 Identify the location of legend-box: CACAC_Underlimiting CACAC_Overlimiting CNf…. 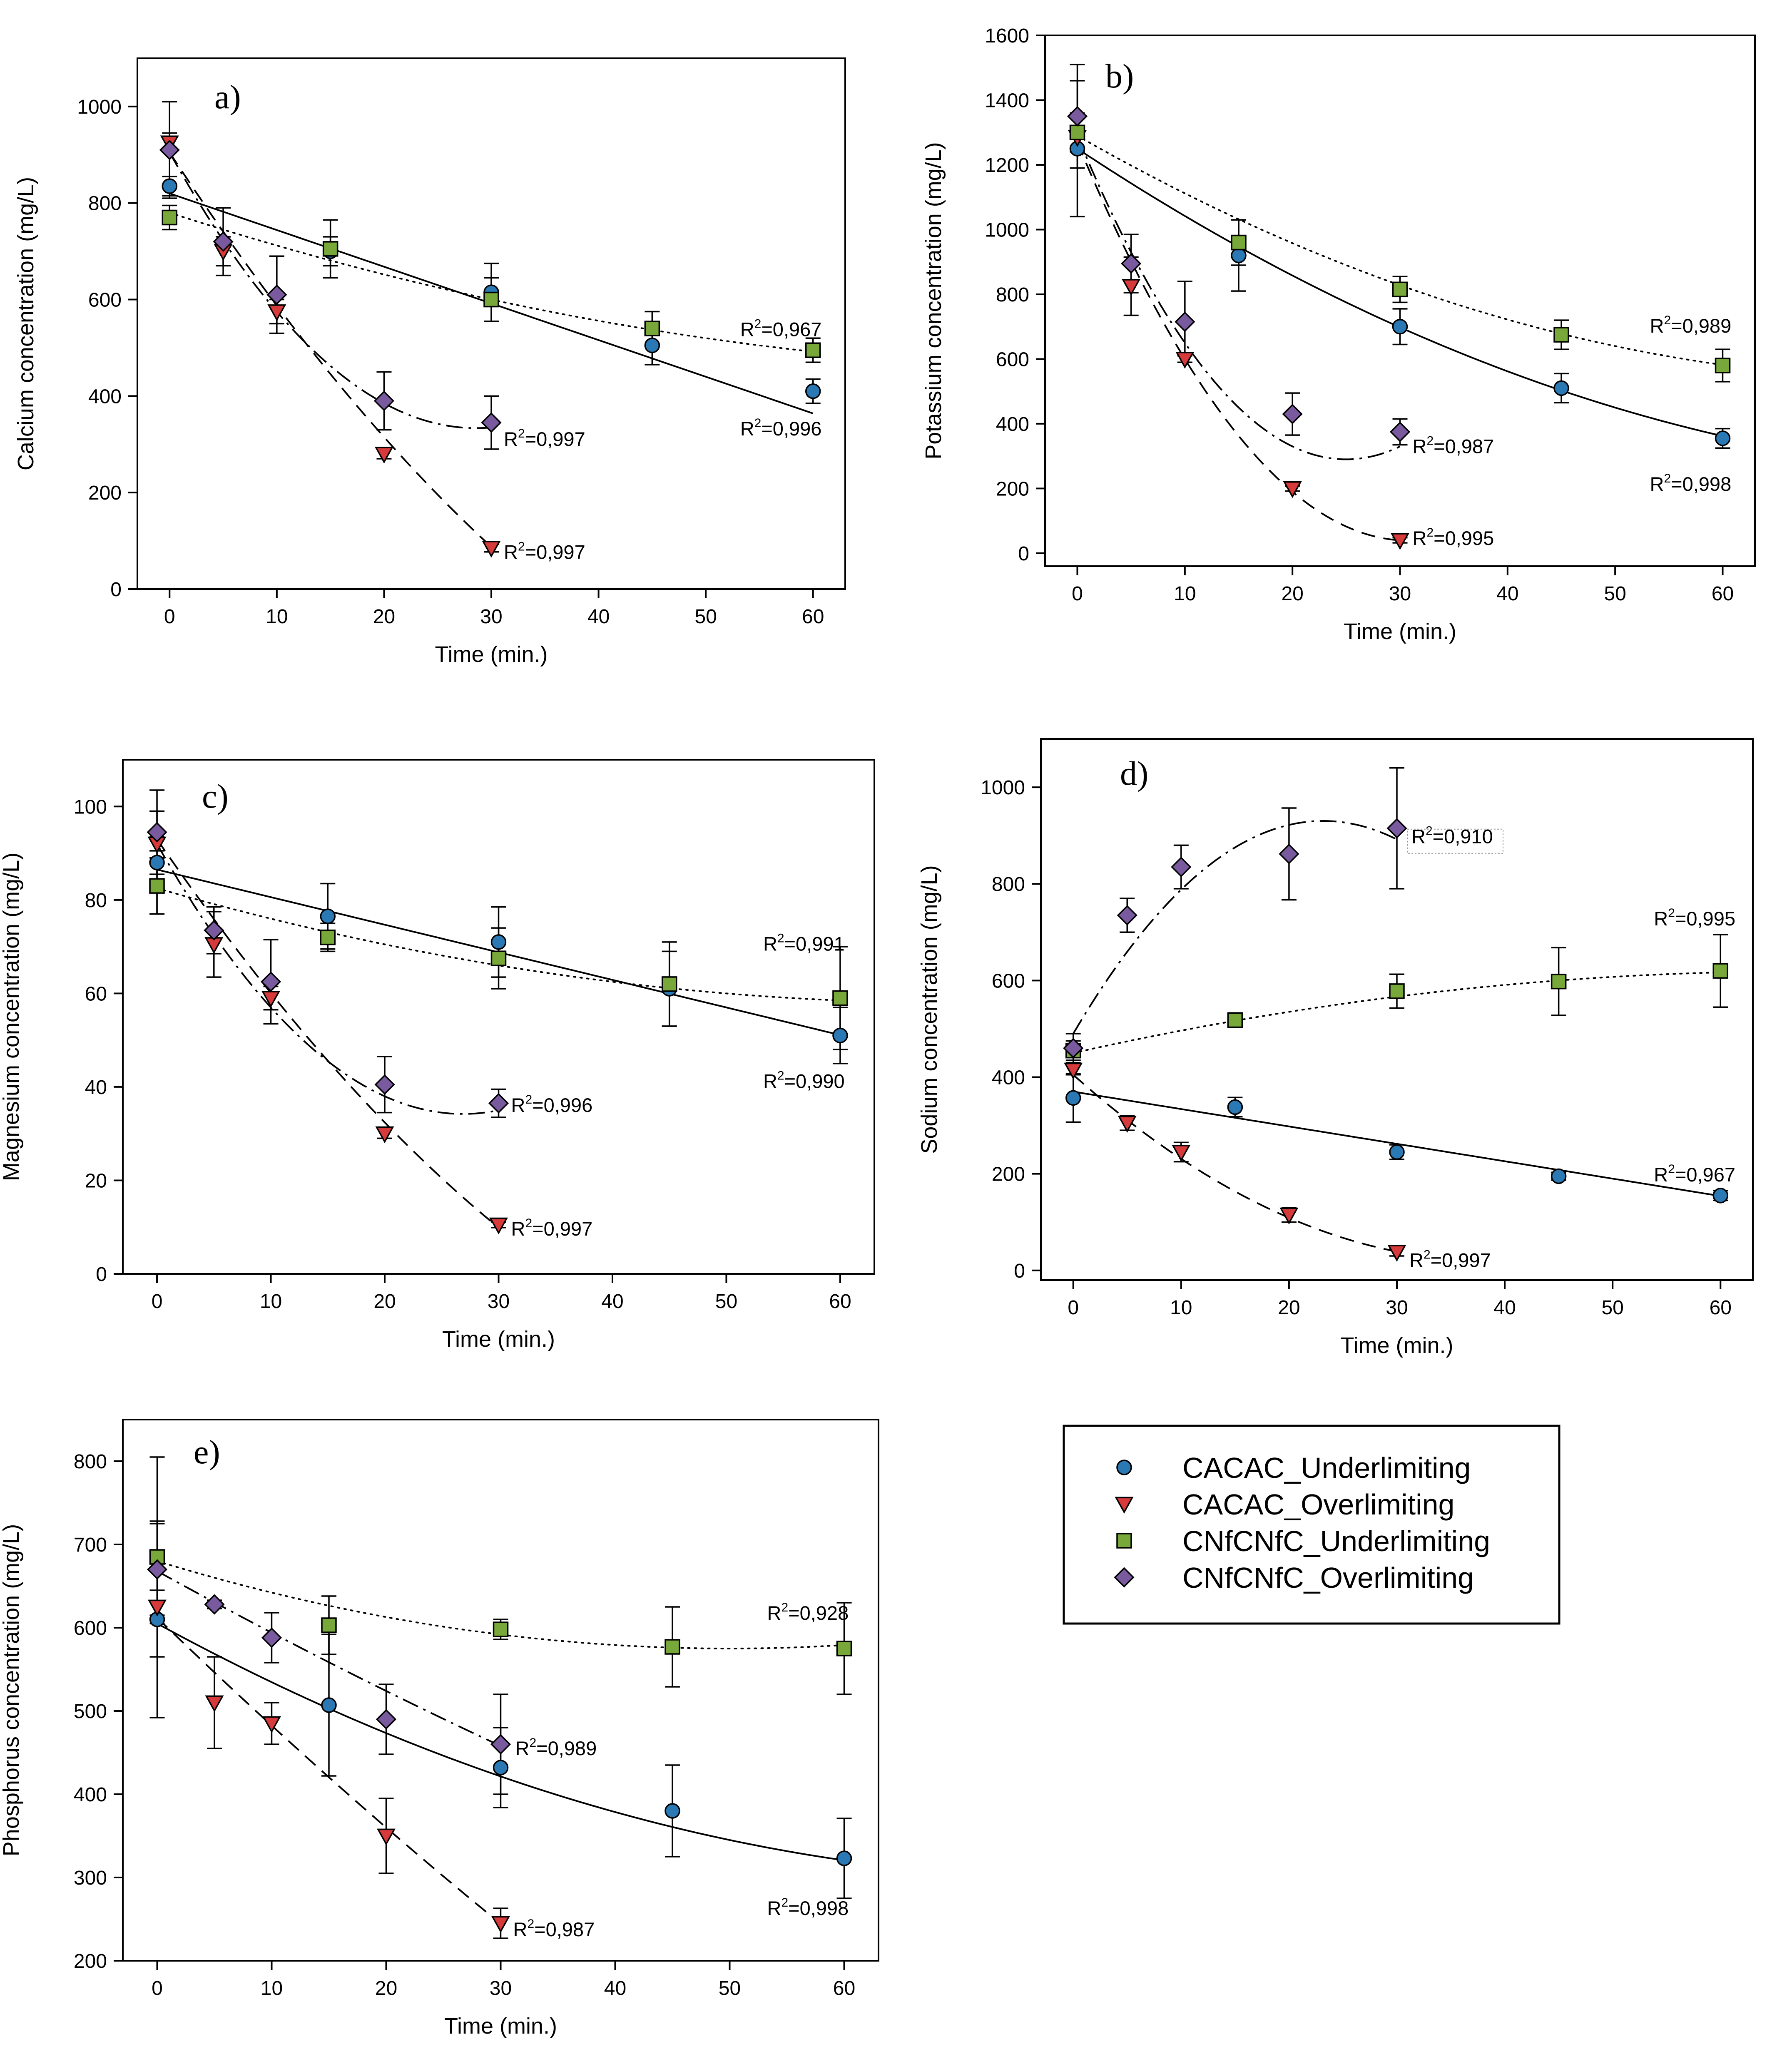
(1312, 1525).